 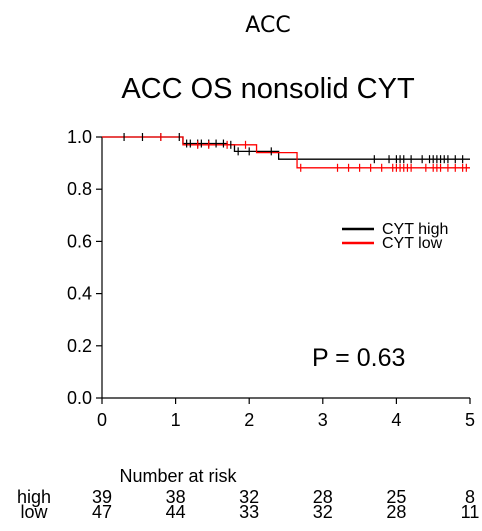 I want to click on legend-label: CYT low, so click(x=412, y=243).